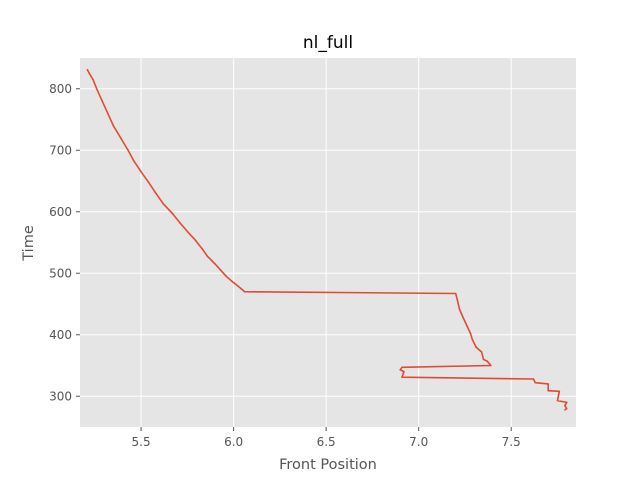 The width and height of the screenshot is (640, 480). I want to click on y-tick-label: 400, so click(60, 335).